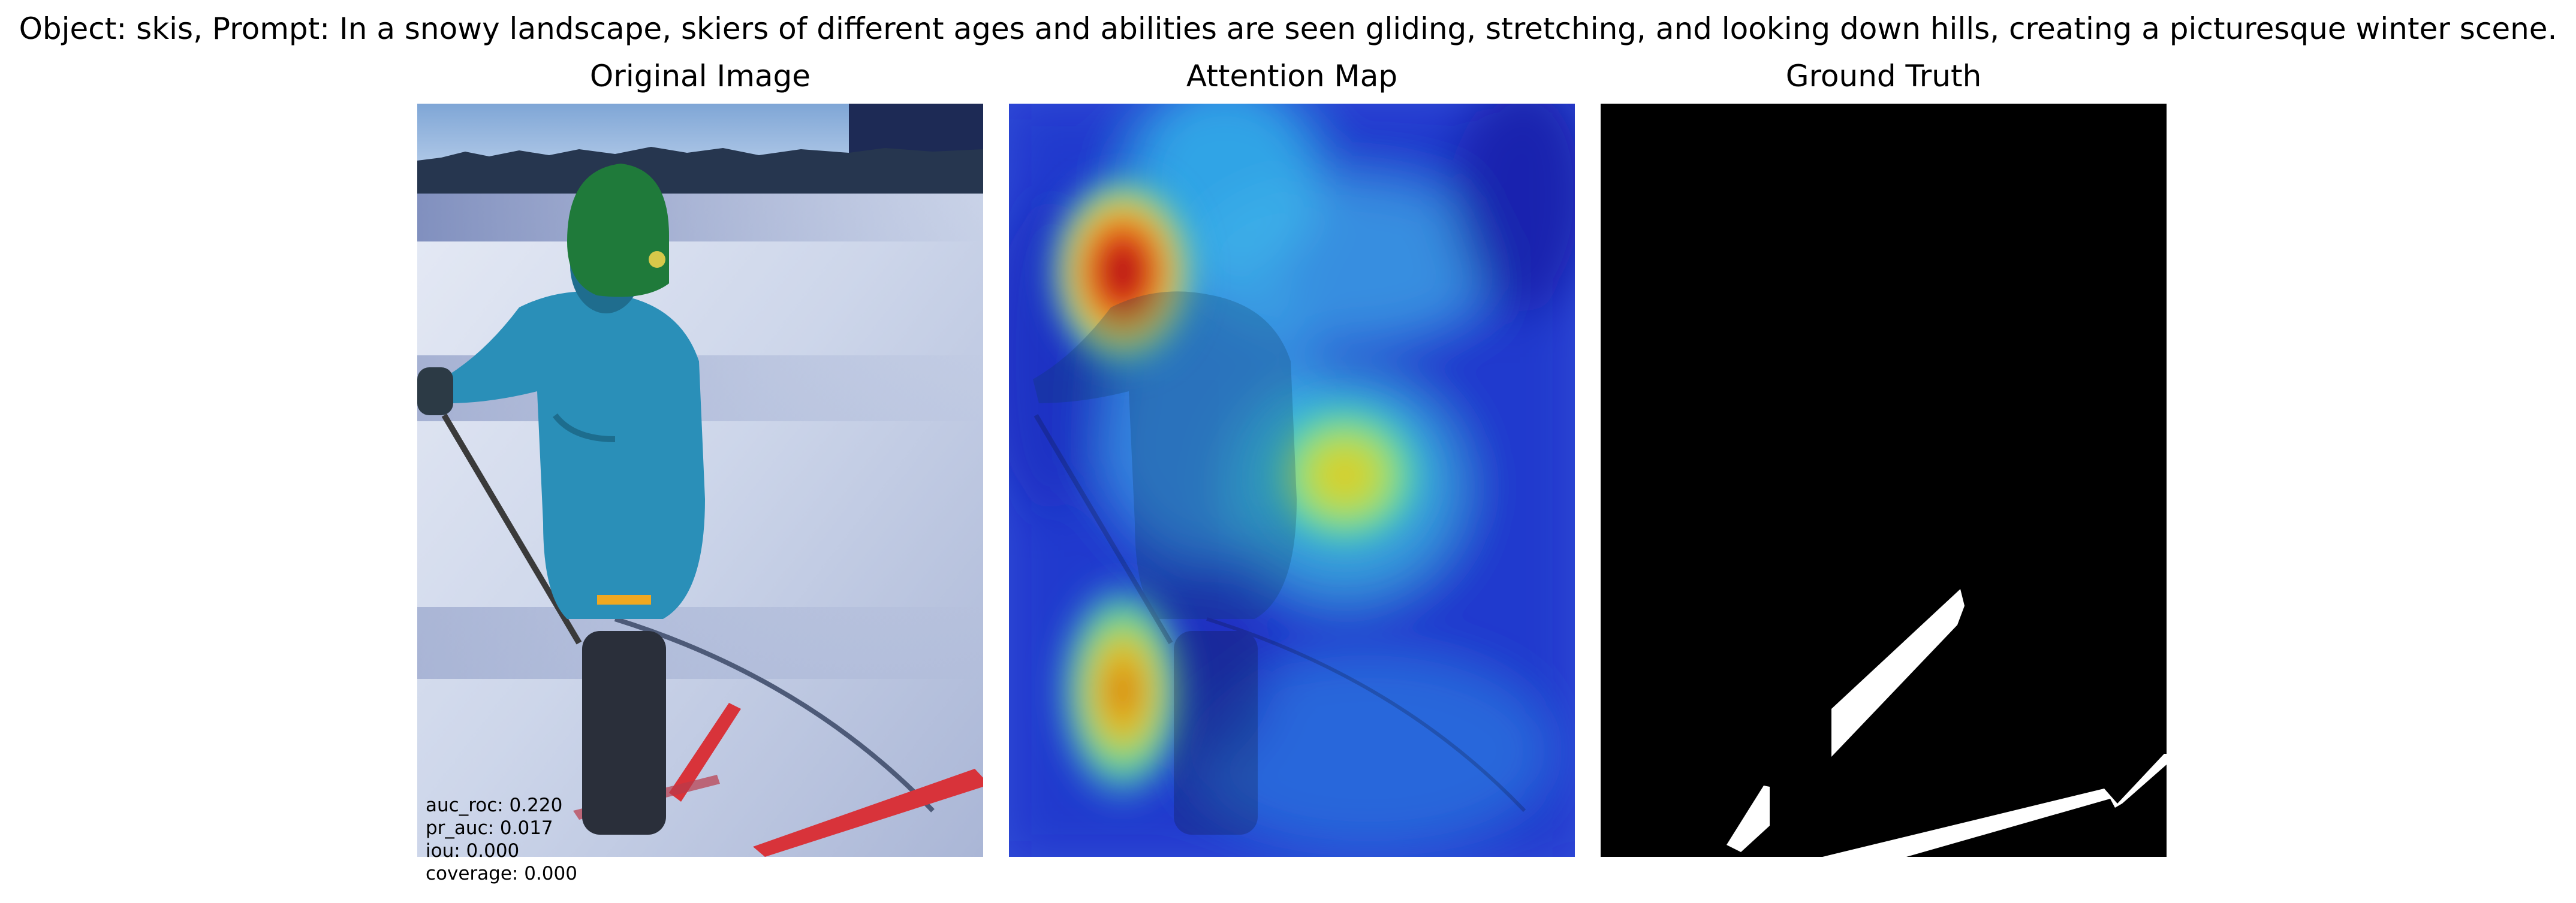  What do you see at coordinates (705, 752) in the screenshot?
I see `ski-left` at bounding box center [705, 752].